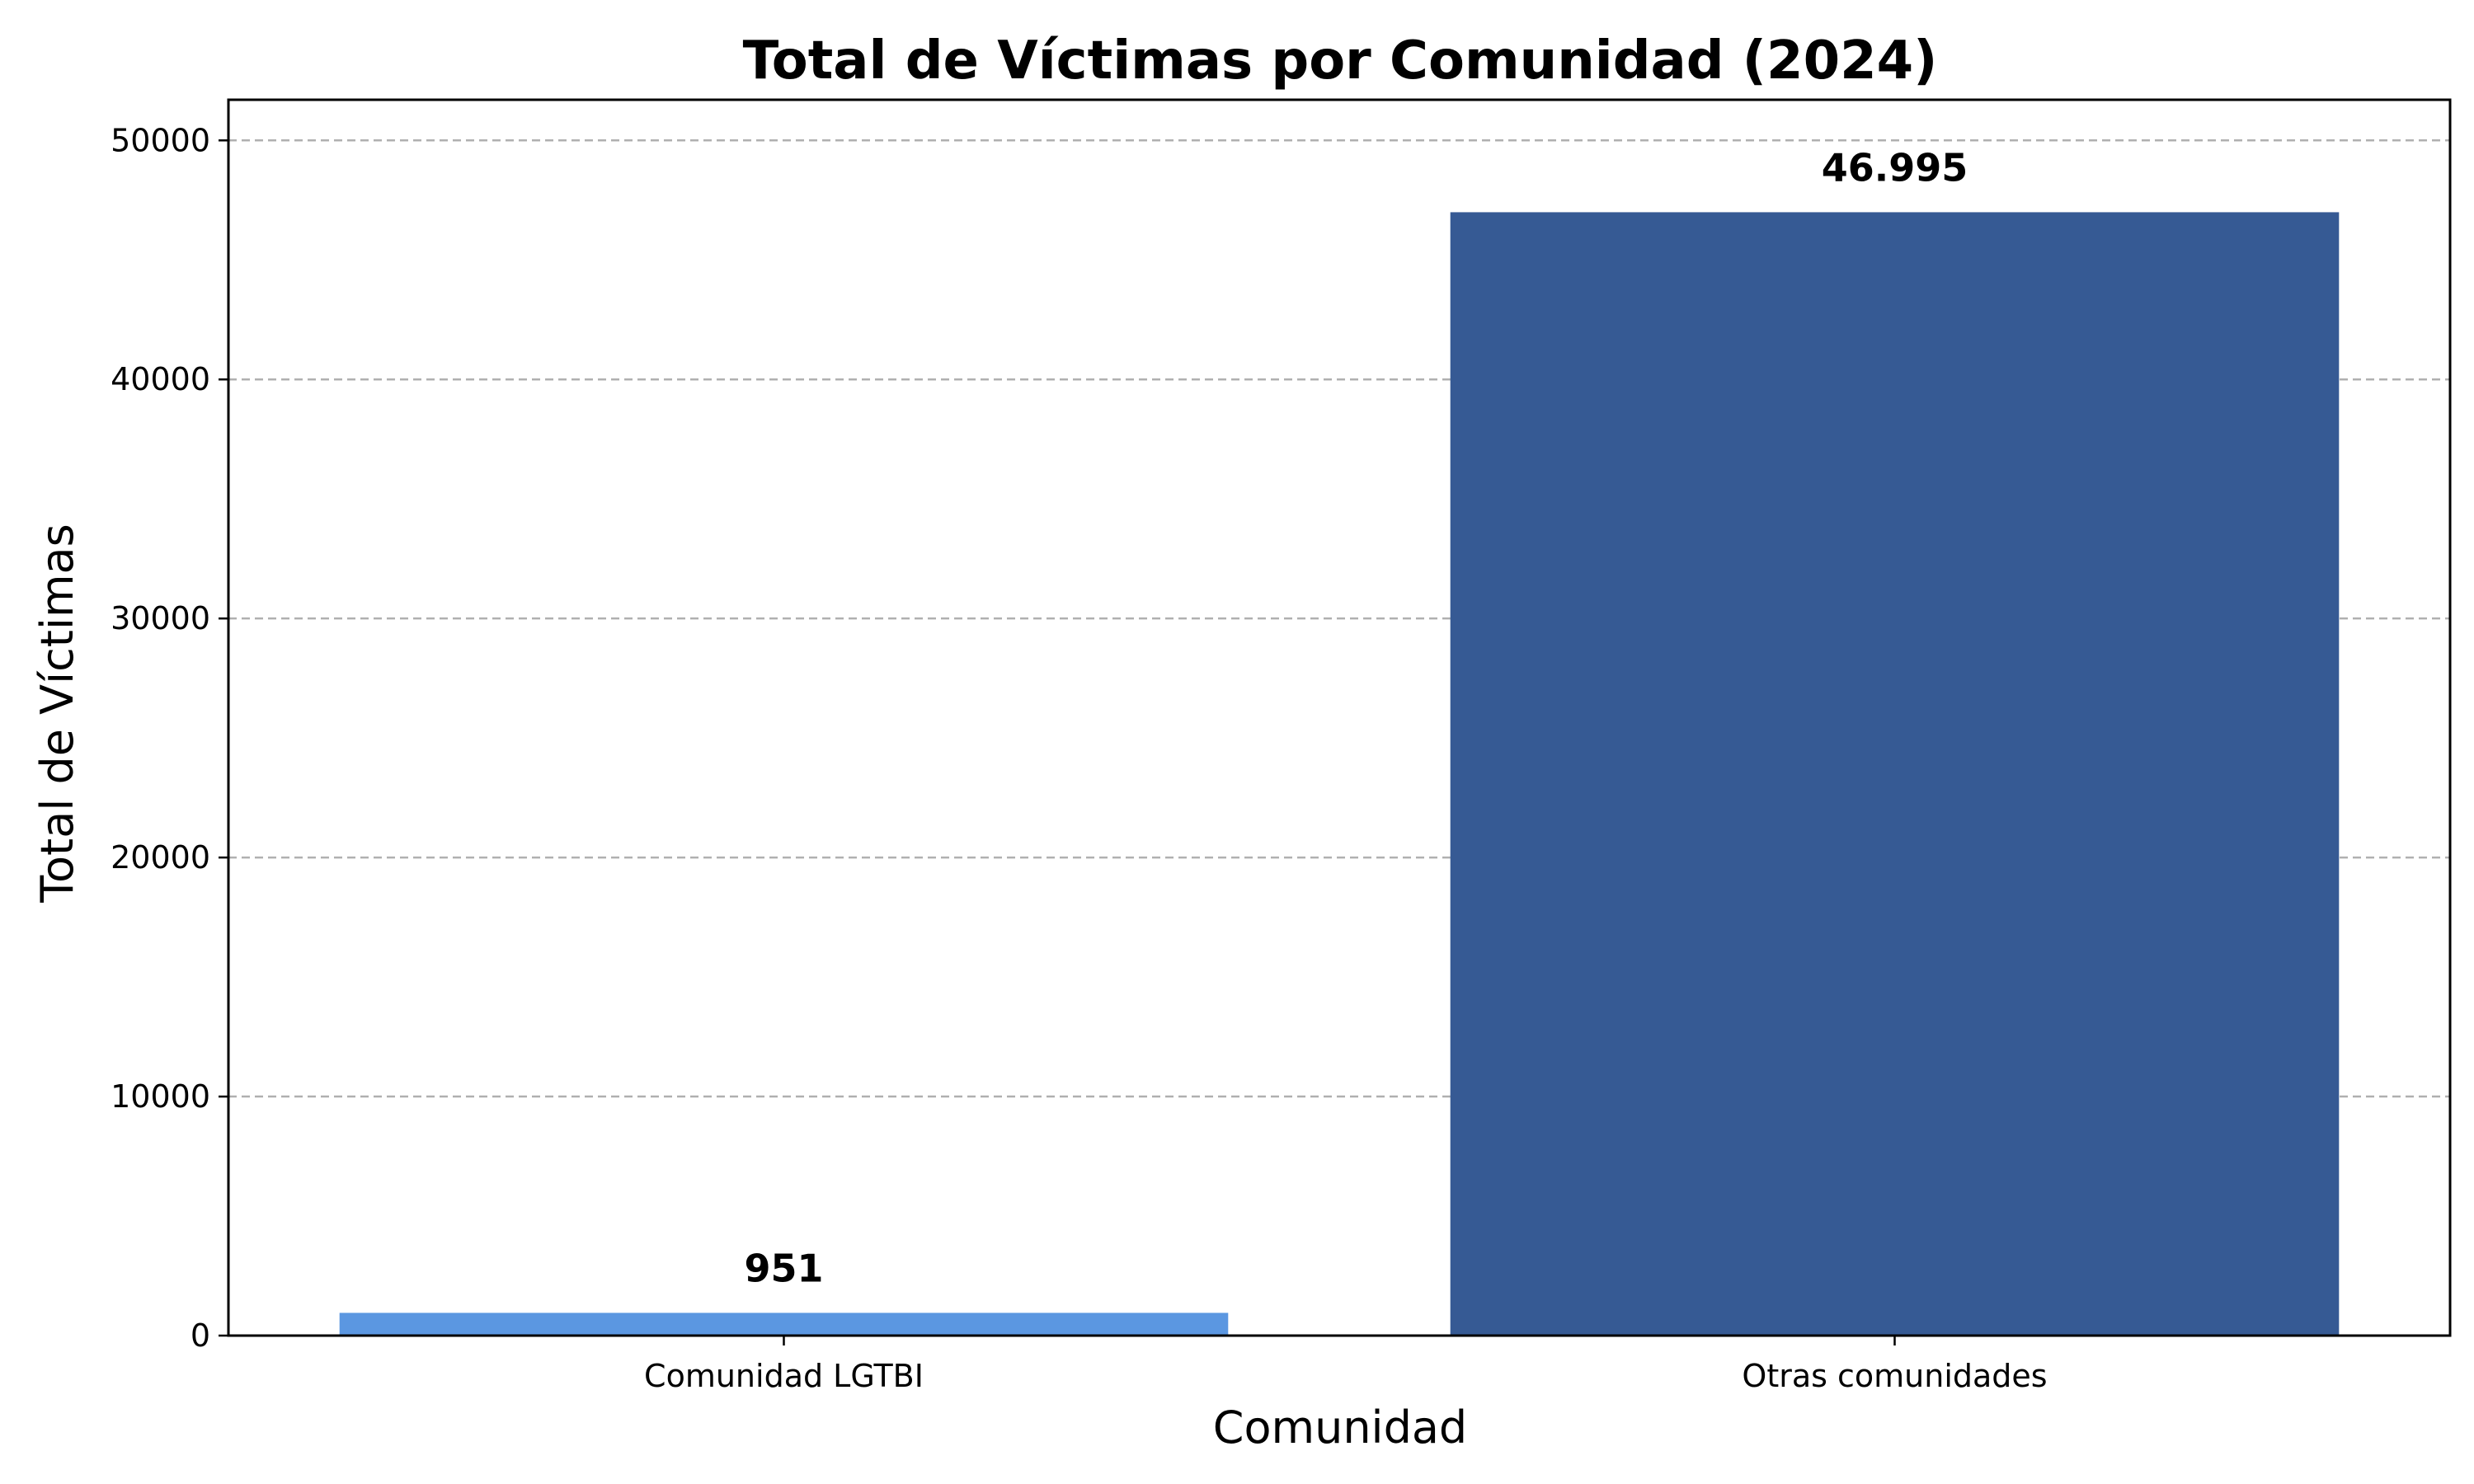 The height and width of the screenshot is (1484, 2474). Describe the element at coordinates (784, 1376) in the screenshot. I see `x-tick-label: Comunidad LGTBI` at that location.